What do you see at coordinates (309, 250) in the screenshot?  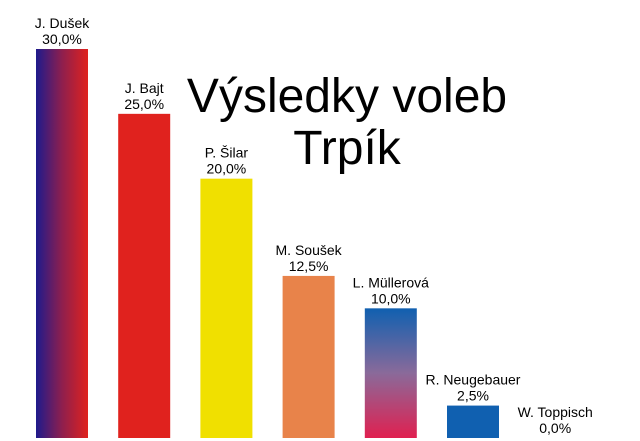 I see `category-label-3: M. Soušek` at bounding box center [309, 250].